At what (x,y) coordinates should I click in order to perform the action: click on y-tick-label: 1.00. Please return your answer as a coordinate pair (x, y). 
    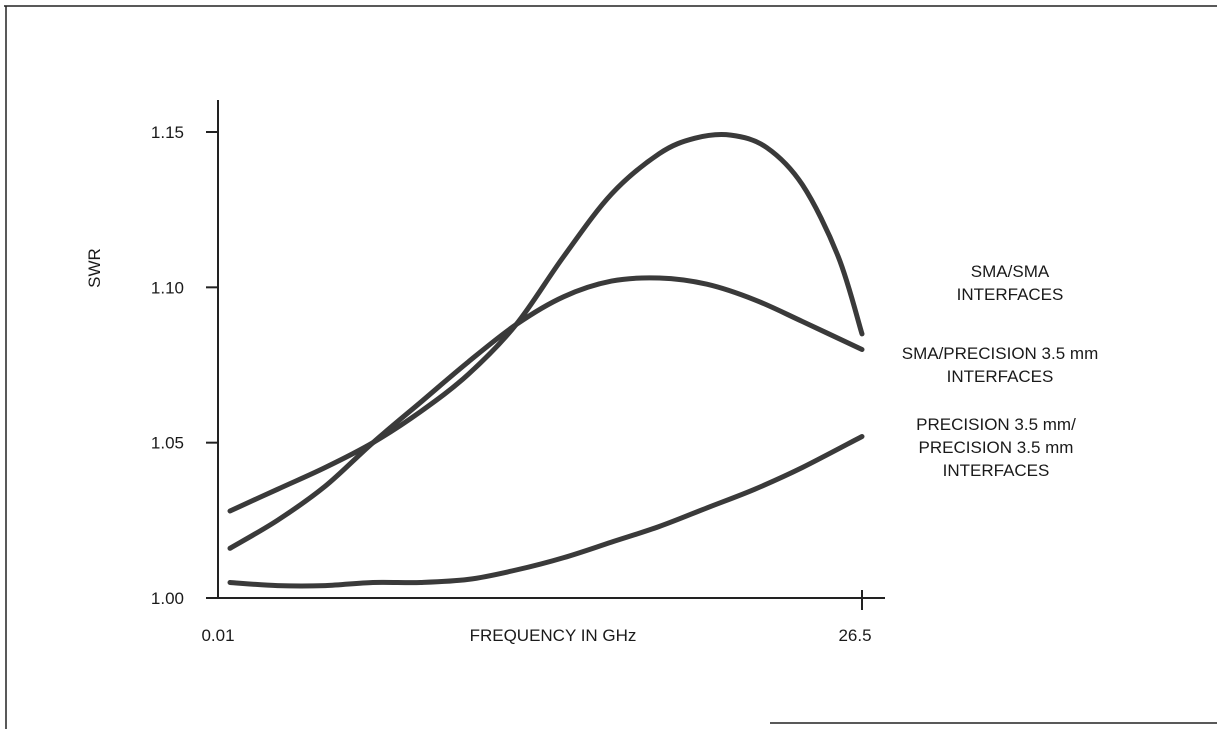
    Looking at the image, I should click on (167, 598).